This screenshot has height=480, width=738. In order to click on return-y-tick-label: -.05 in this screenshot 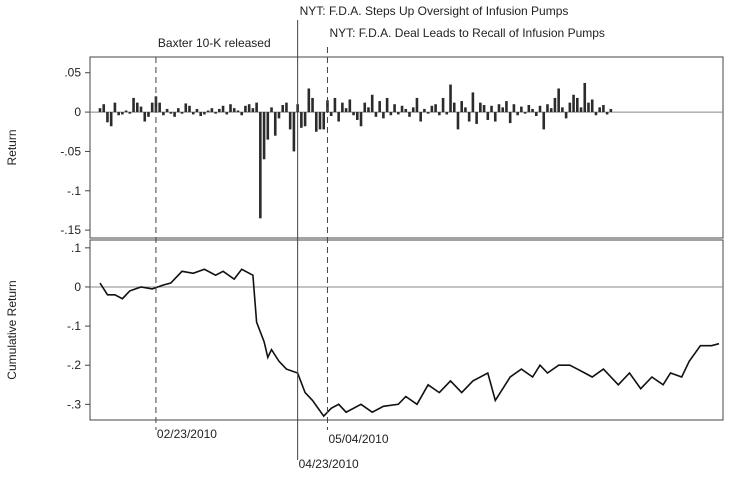, I will do `click(70, 151)`.